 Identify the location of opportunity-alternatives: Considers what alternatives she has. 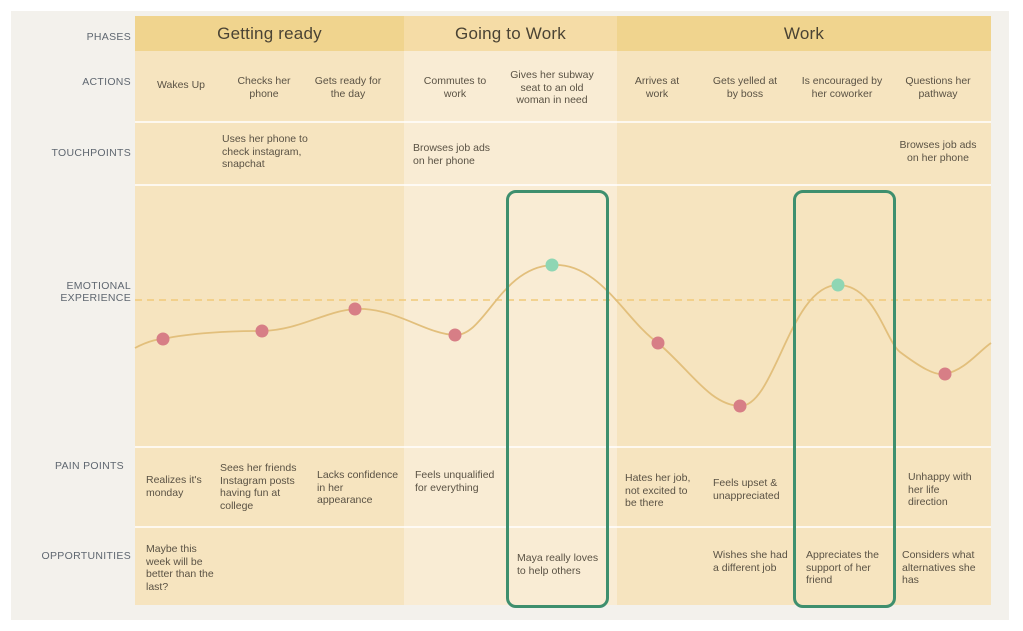
(939, 567).